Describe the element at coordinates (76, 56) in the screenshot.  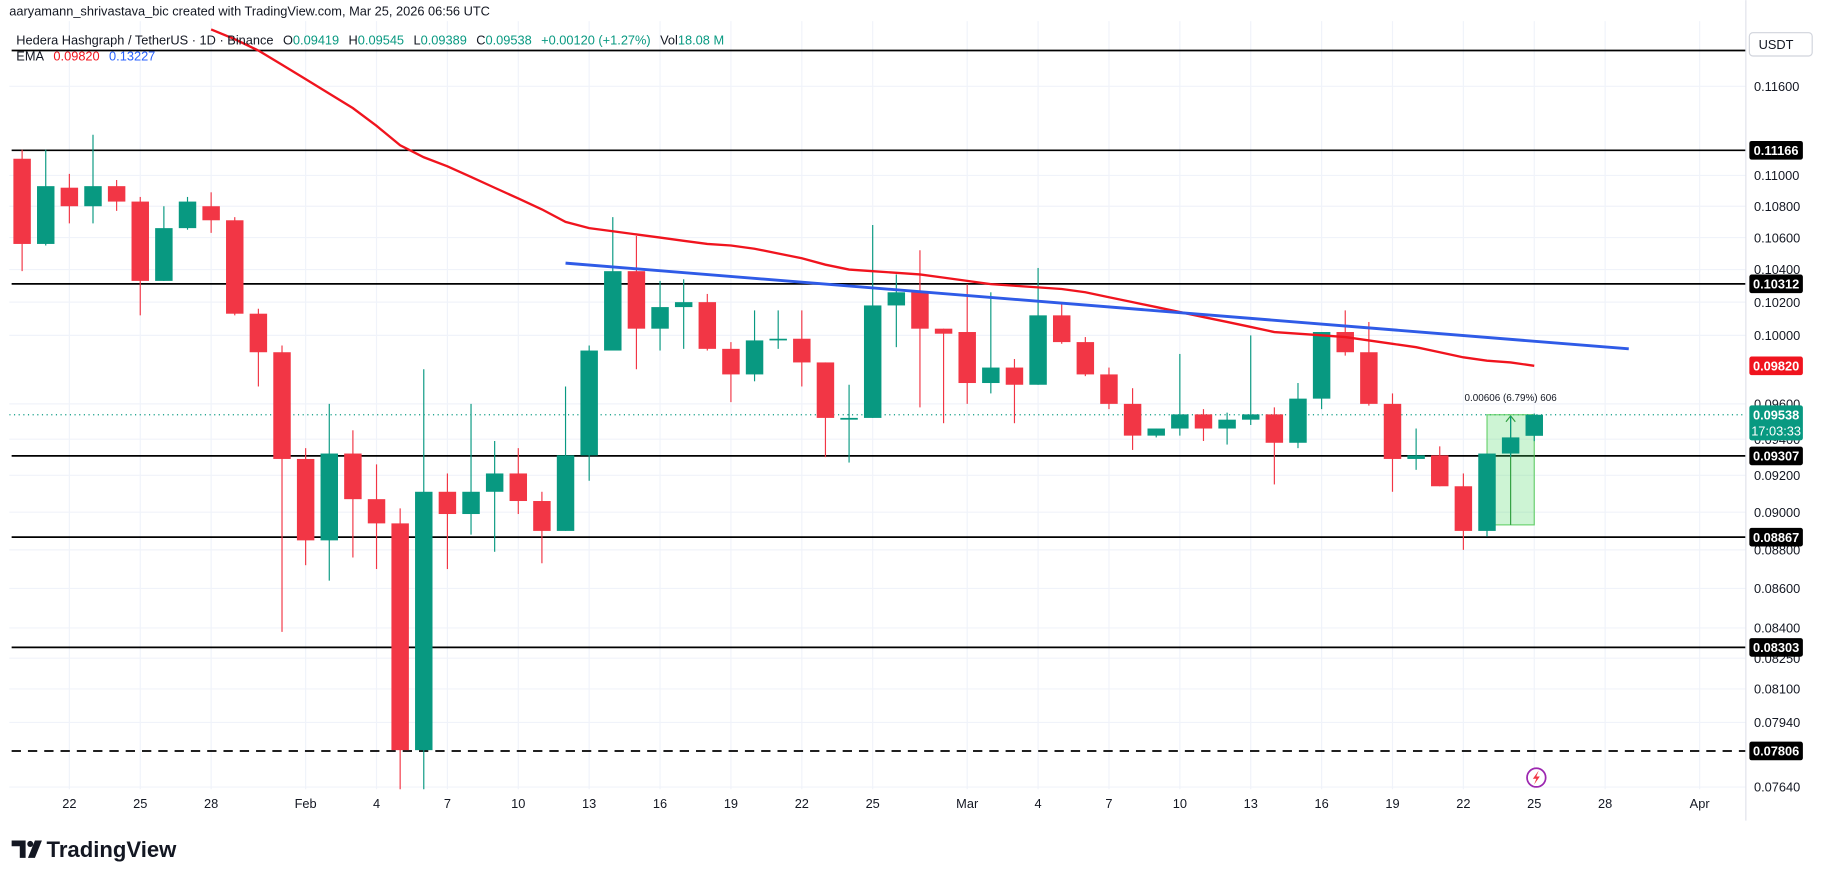
I see `indicator-value: 0.09820` at that location.